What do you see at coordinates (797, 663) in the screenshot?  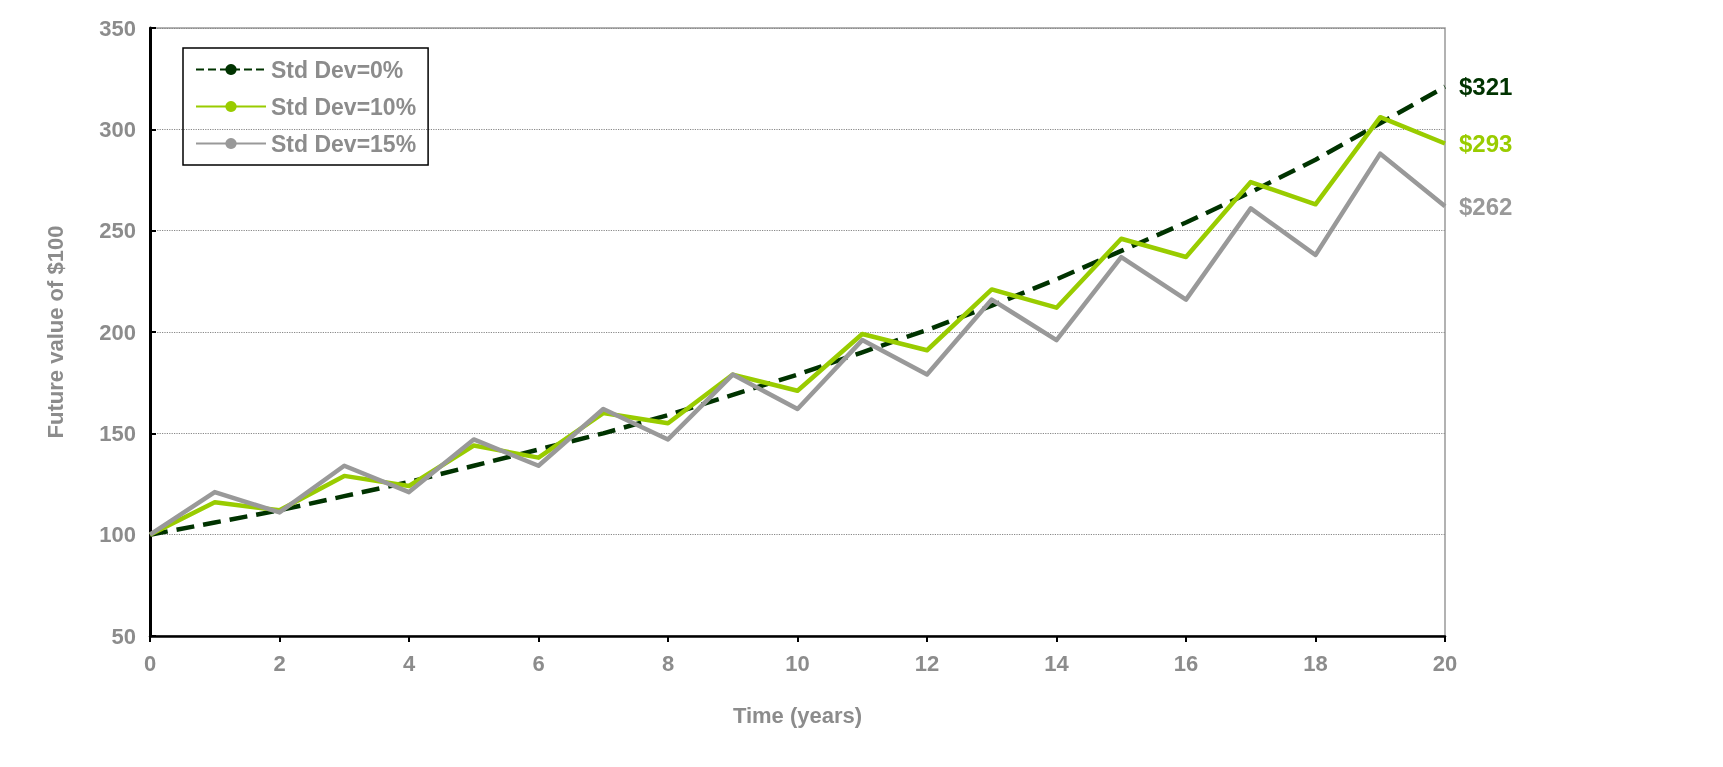 I see `x-tick-label: 10` at bounding box center [797, 663].